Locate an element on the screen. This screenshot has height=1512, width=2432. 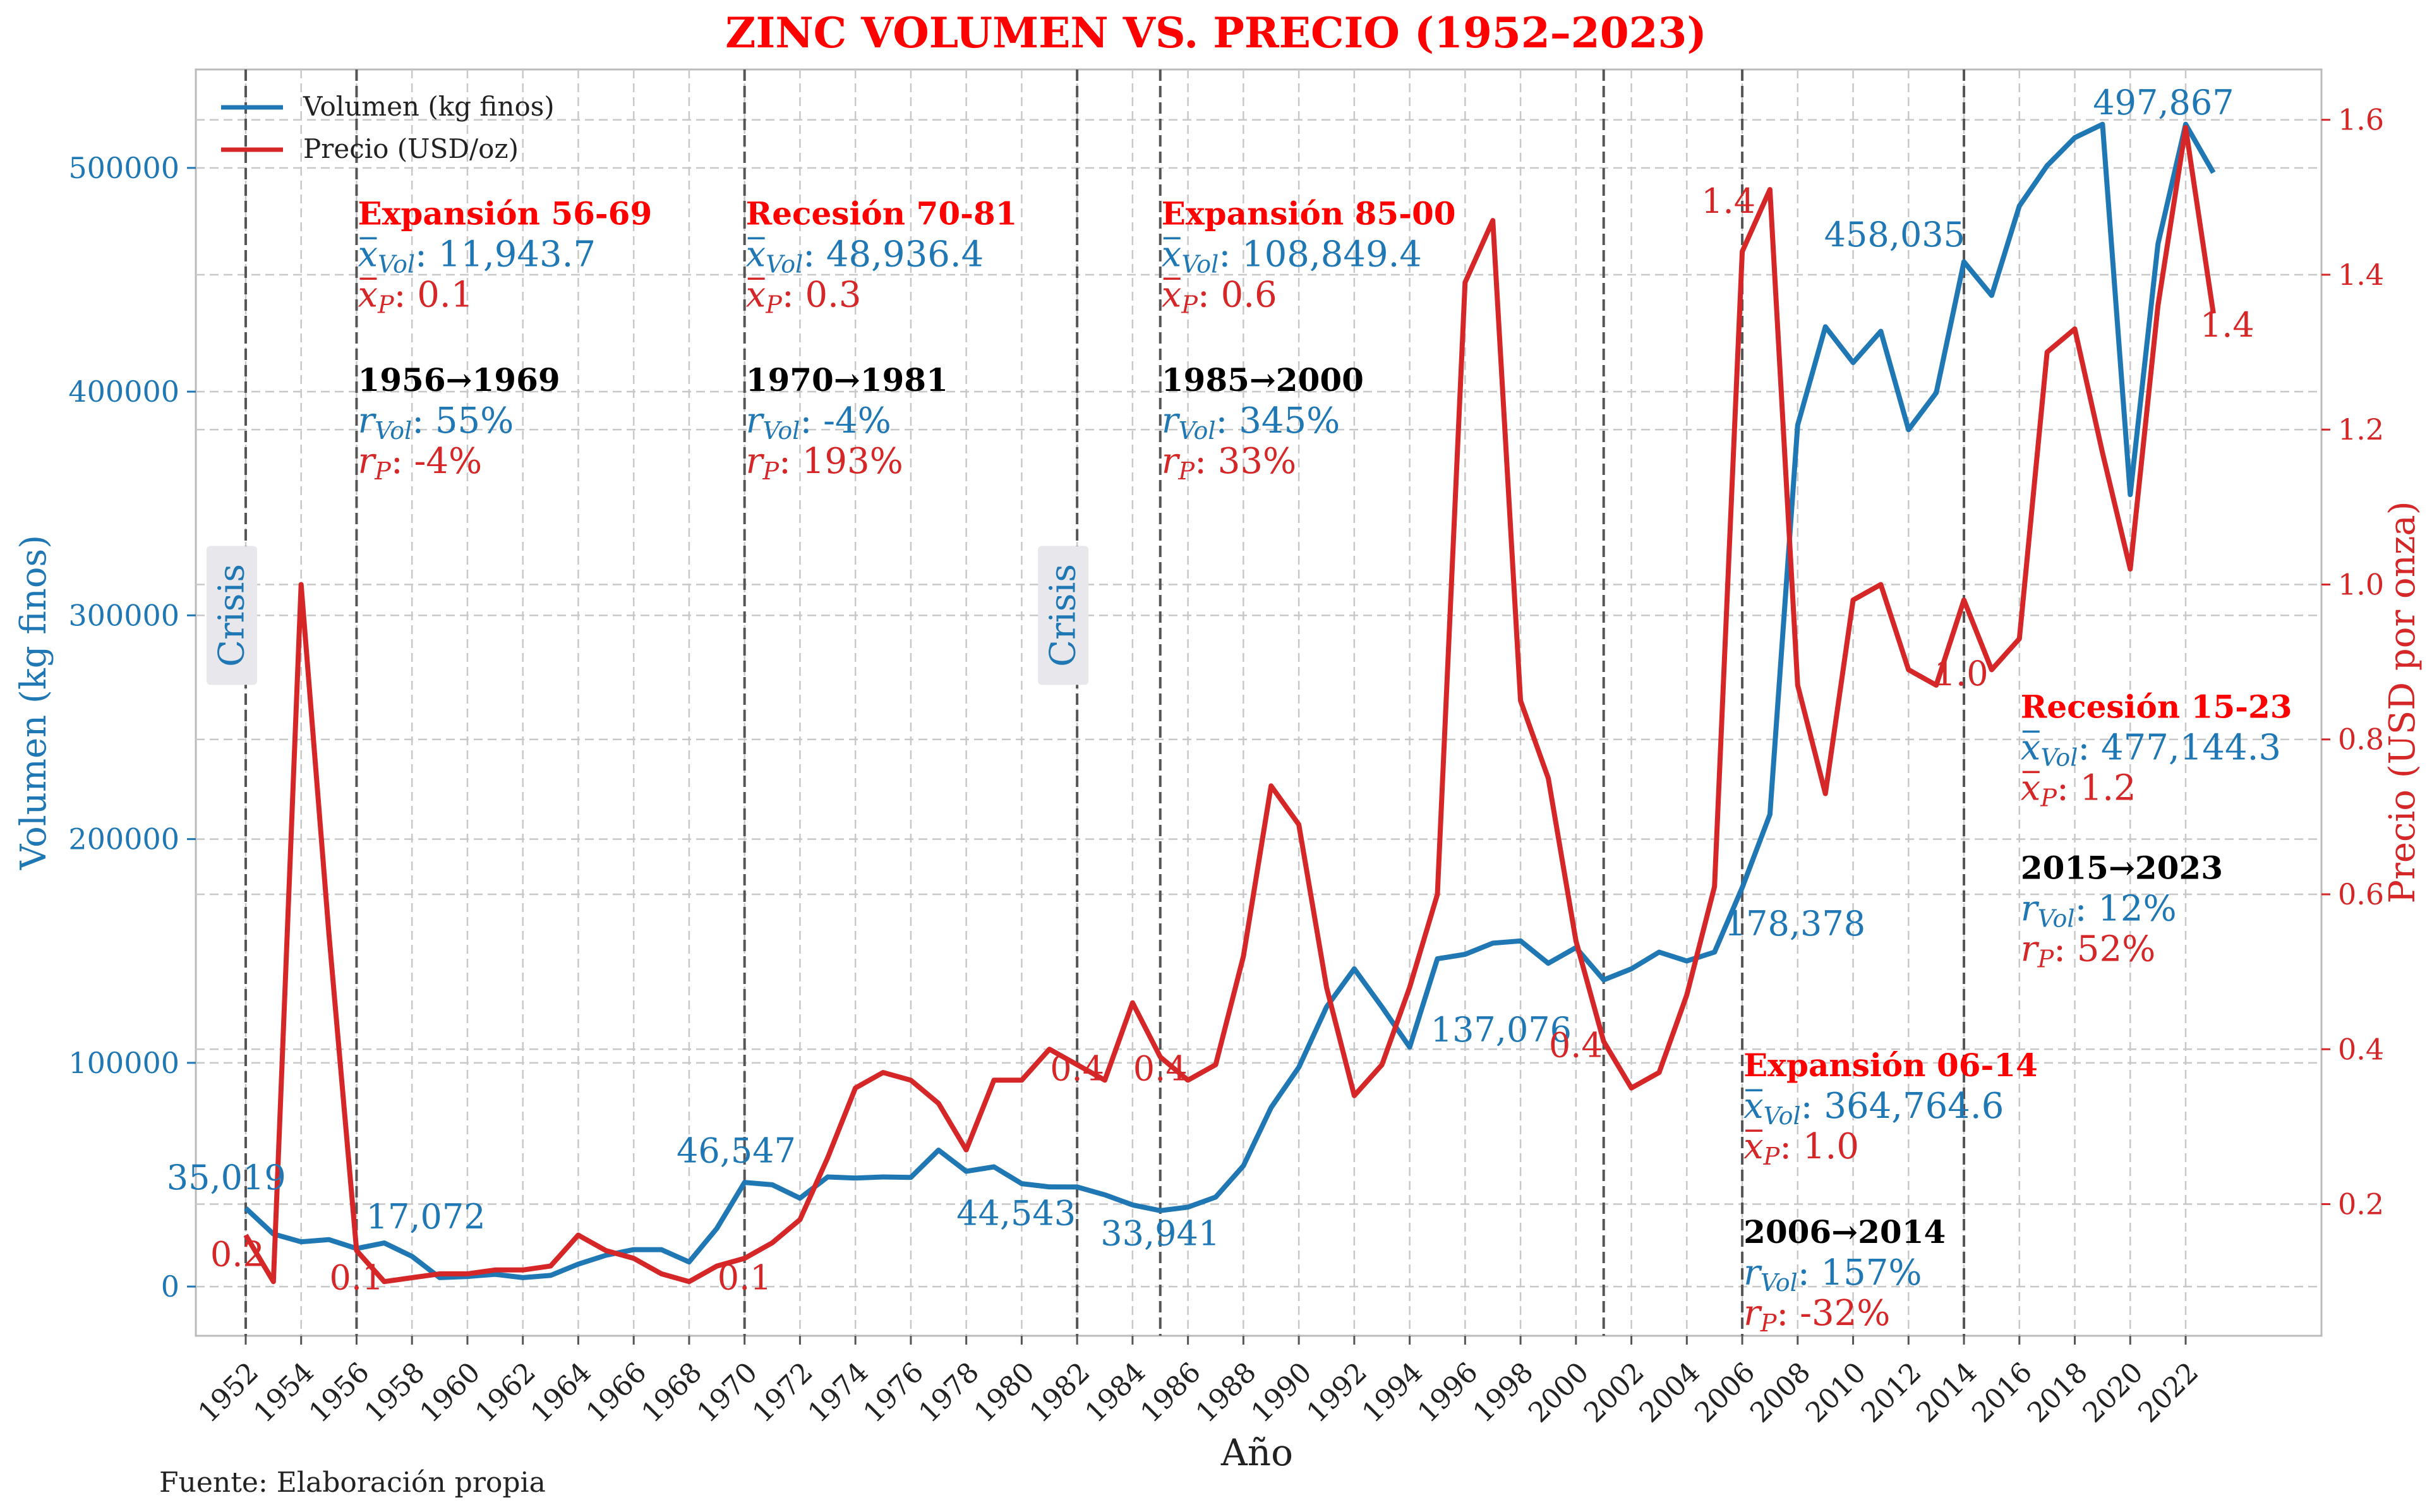
x-tick-label: 1960 is located at coordinates (450, 1392).